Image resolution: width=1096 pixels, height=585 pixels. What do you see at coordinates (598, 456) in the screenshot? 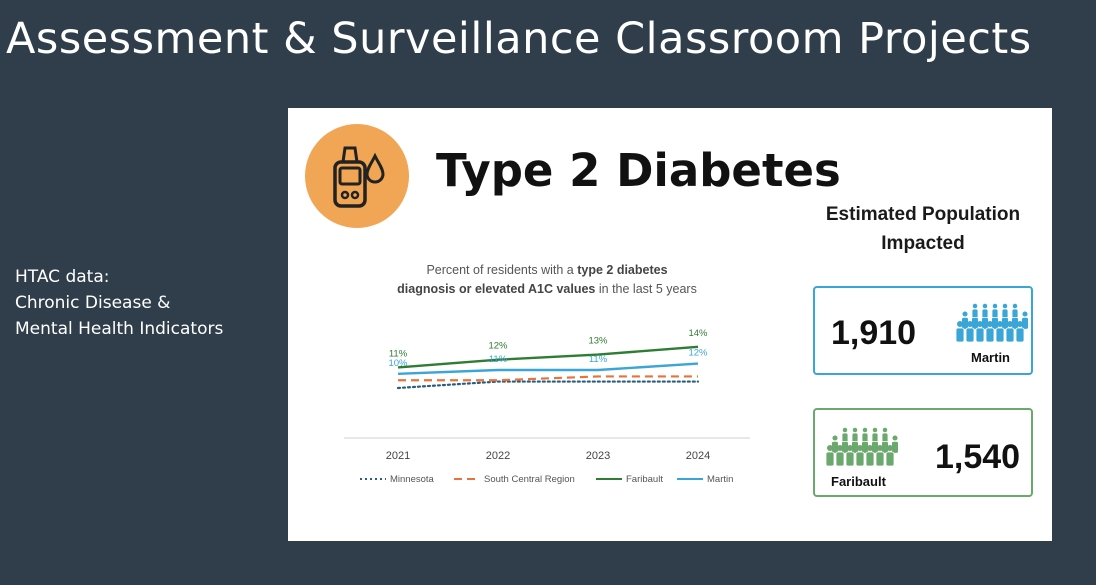
I see `x-tick-label: 2023` at bounding box center [598, 456].